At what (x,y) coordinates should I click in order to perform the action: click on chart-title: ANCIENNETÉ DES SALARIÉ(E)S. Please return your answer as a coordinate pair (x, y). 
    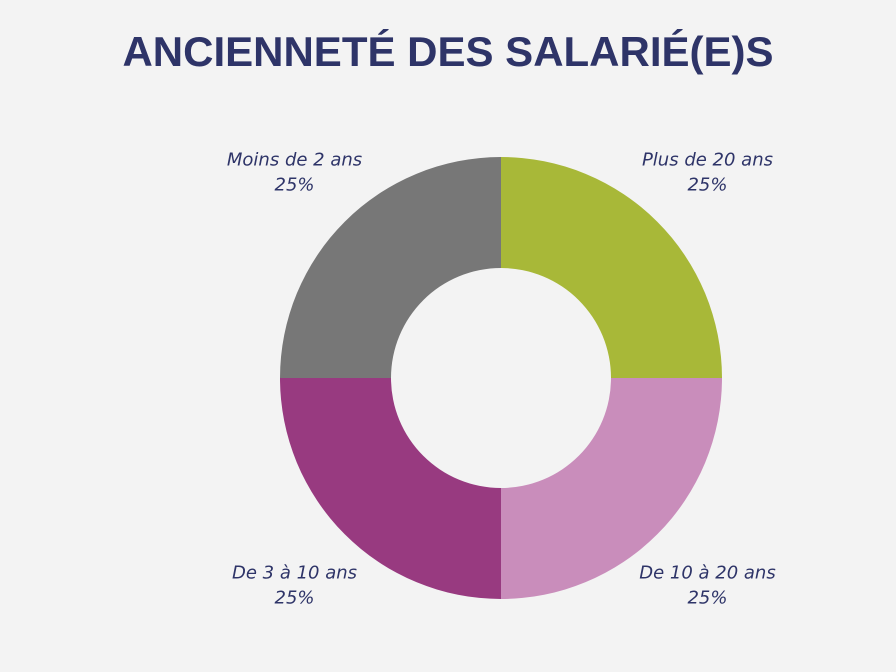
    Looking at the image, I should click on (447, 51).